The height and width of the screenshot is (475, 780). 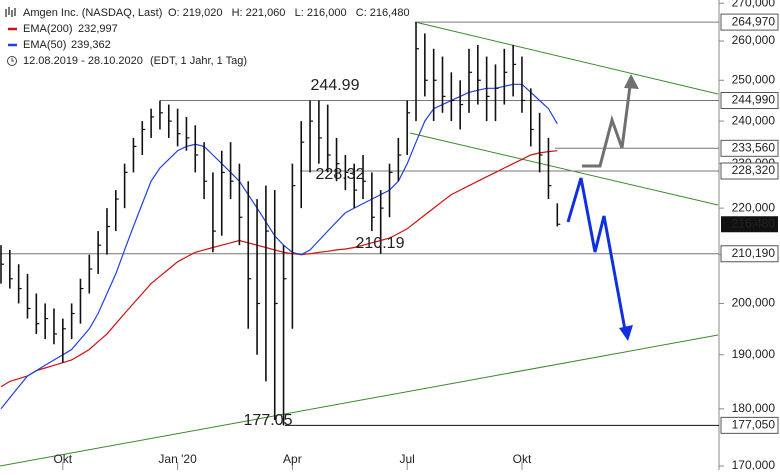 I want to click on y-tick-label: 270,000, so click(x=754, y=4).